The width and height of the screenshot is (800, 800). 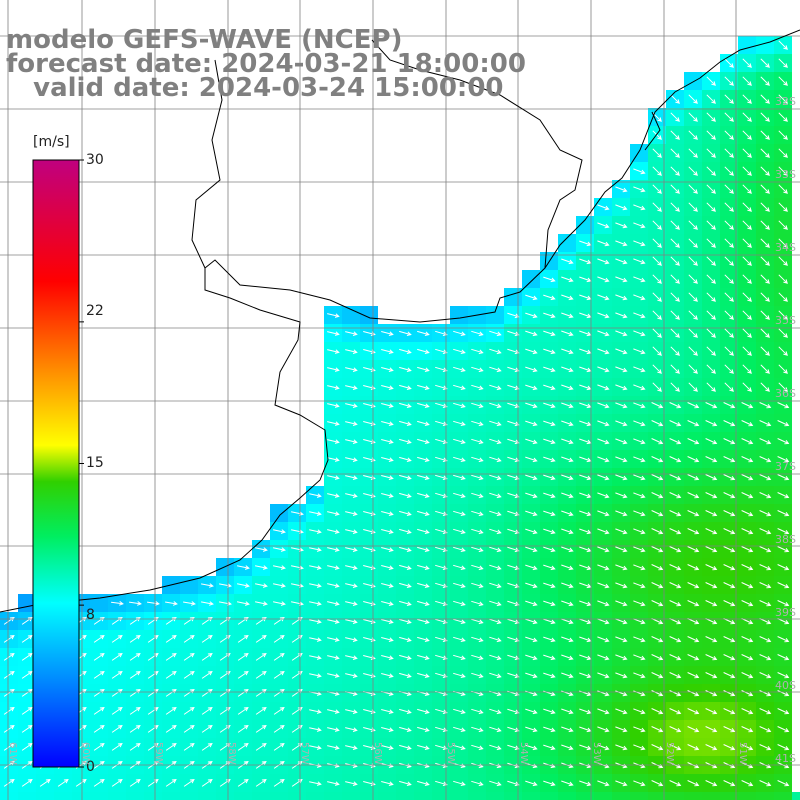 I want to click on latitude-label: 35S, so click(x=785, y=320).